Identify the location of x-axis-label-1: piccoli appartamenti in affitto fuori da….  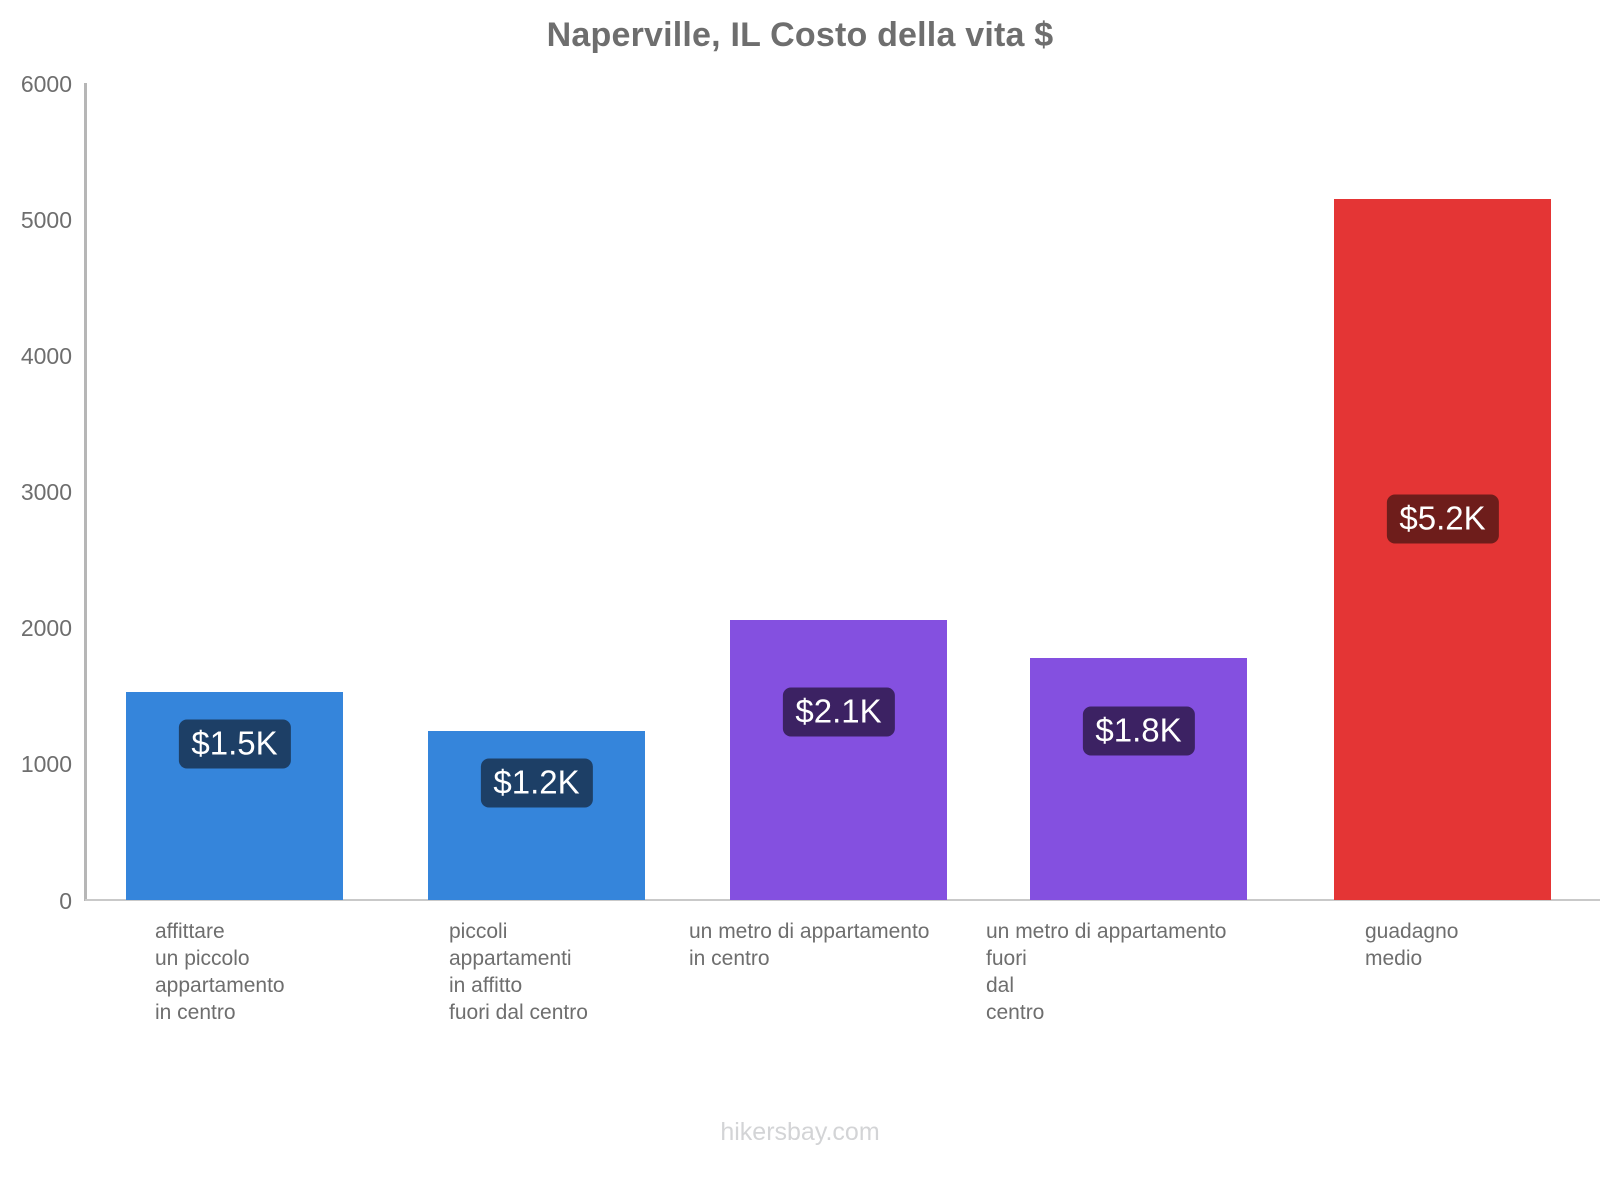
(518, 972).